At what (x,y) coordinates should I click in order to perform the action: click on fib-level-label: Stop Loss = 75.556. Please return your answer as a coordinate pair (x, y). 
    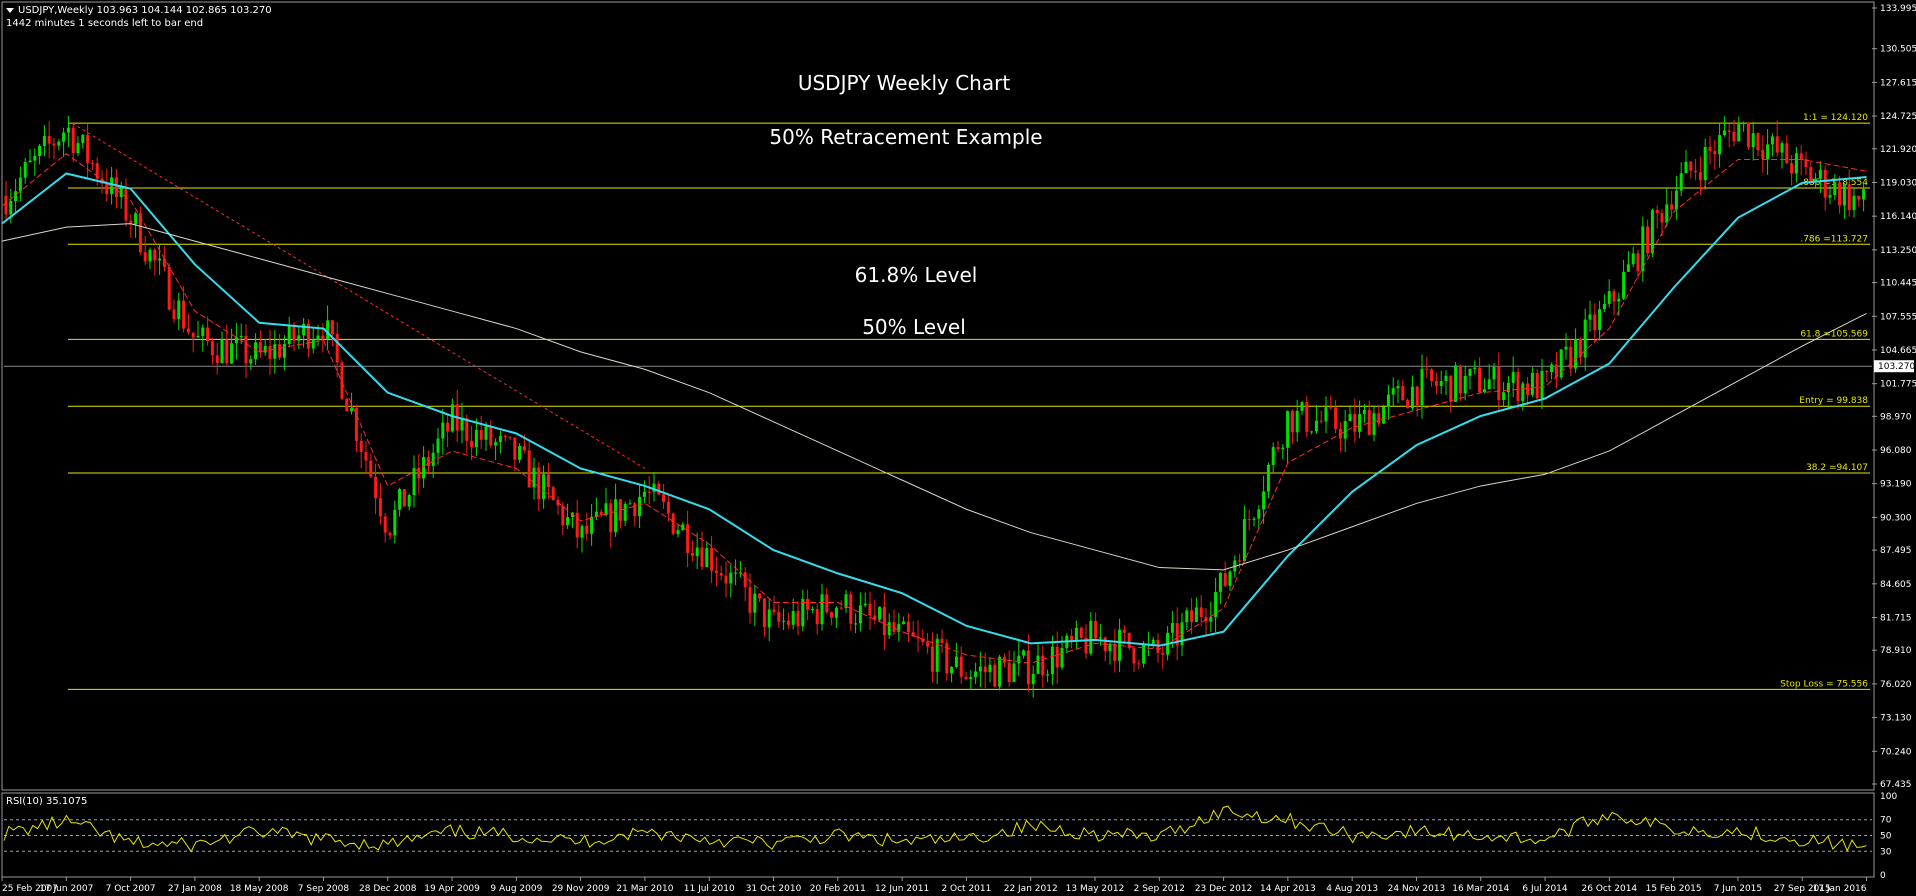
    Looking at the image, I should click on (1824, 684).